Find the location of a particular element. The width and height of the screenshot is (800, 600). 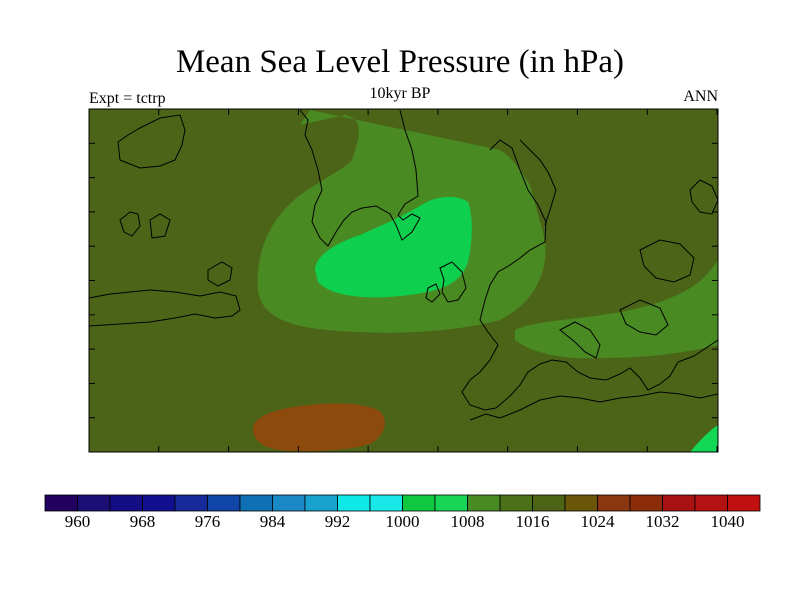

colorbar-tick-label: 992 is located at coordinates (337, 521).